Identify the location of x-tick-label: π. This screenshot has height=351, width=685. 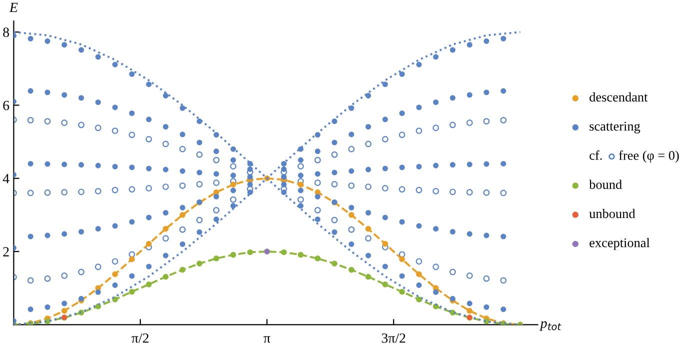
(267, 339).